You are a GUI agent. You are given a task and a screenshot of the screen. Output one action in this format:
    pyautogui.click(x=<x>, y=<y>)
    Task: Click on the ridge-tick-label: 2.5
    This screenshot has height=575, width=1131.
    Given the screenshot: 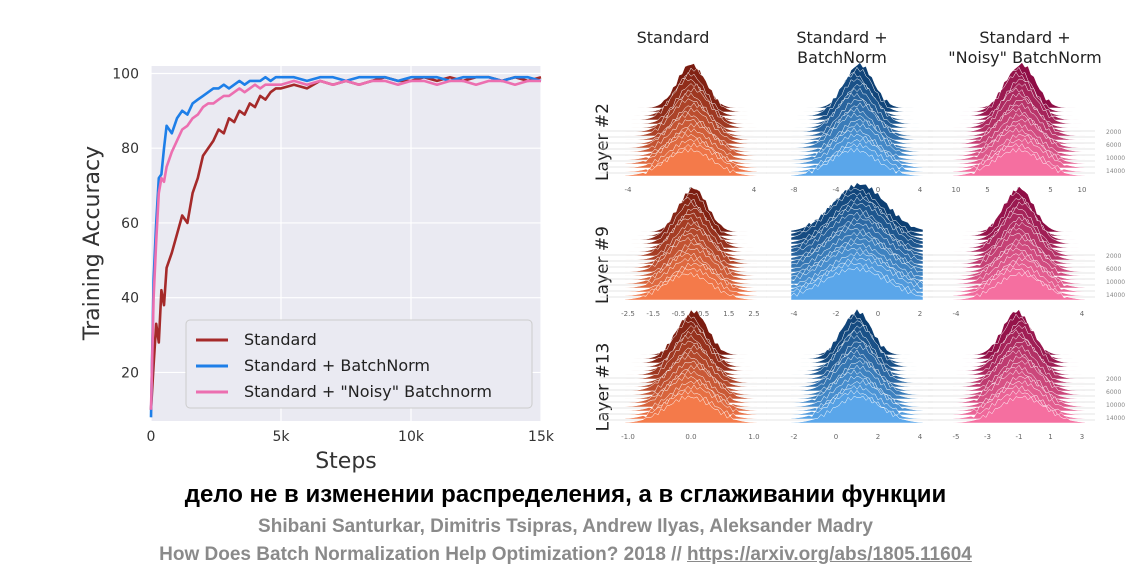 What is the action you would take?
    pyautogui.click(x=753, y=314)
    